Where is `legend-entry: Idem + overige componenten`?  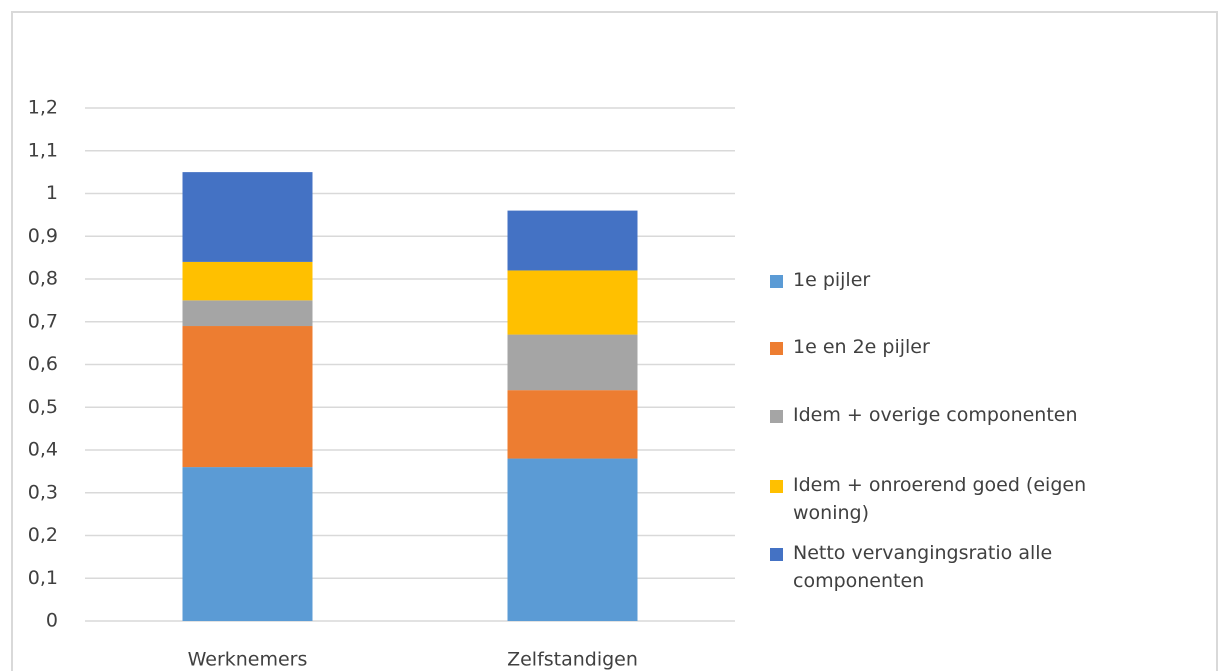
legend-entry: Idem + overige componenten is located at coordinates (966, 415).